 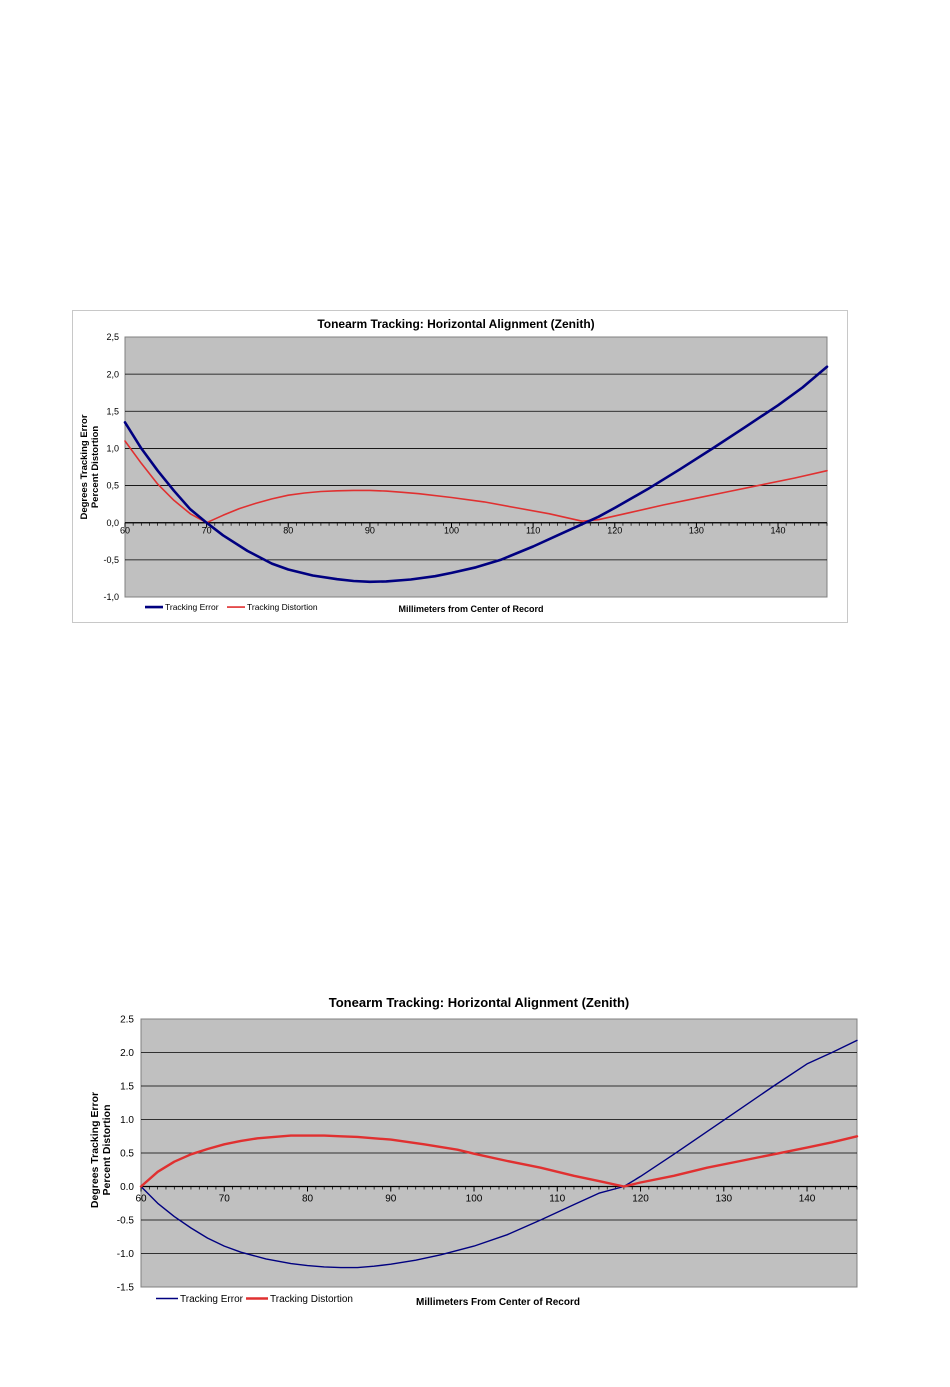 I want to click on y-tick-label: -0,5, so click(x=111, y=560).